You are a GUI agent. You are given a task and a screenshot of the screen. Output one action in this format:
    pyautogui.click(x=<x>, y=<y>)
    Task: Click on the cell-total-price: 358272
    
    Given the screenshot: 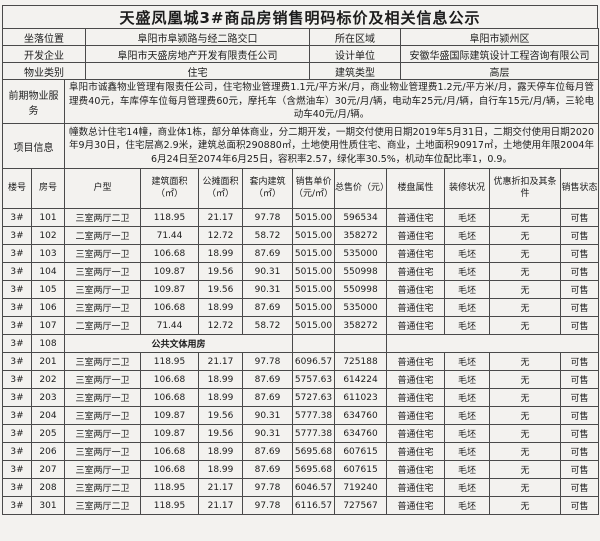 What is the action you would take?
    pyautogui.click(x=360, y=235)
    